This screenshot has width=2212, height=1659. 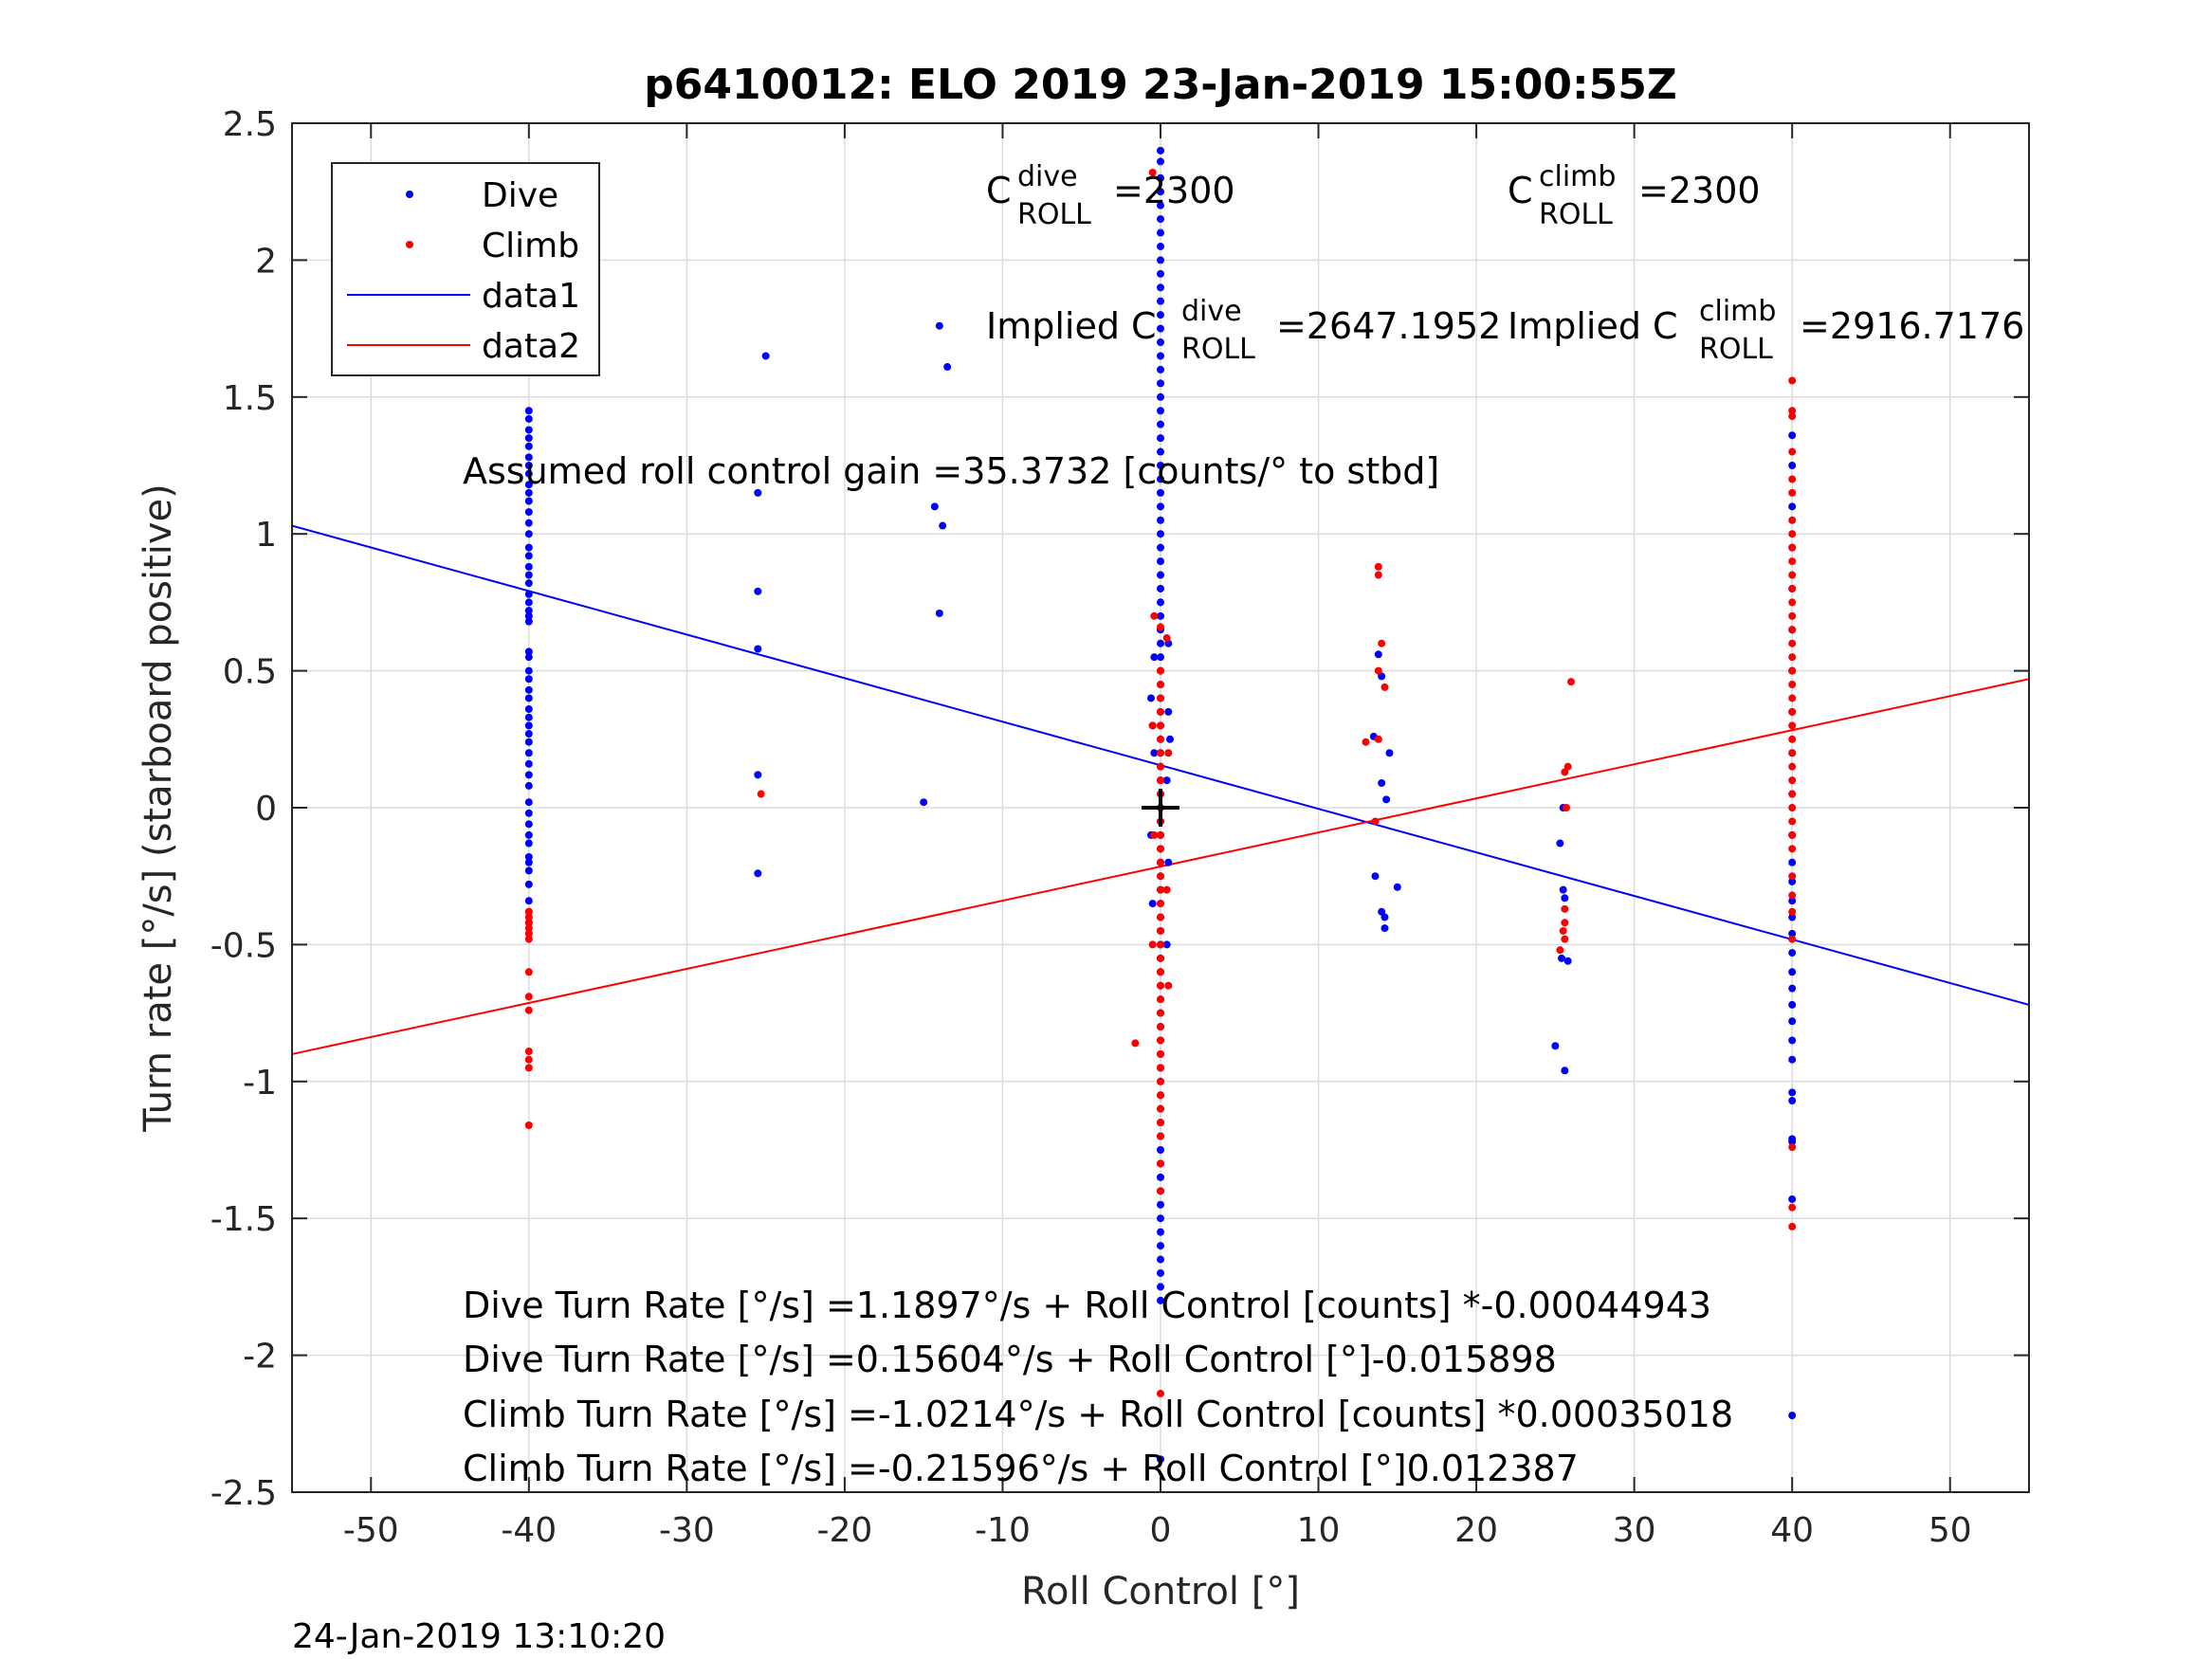 What do you see at coordinates (531, 296) in the screenshot?
I see `legend-data1-label: data1` at bounding box center [531, 296].